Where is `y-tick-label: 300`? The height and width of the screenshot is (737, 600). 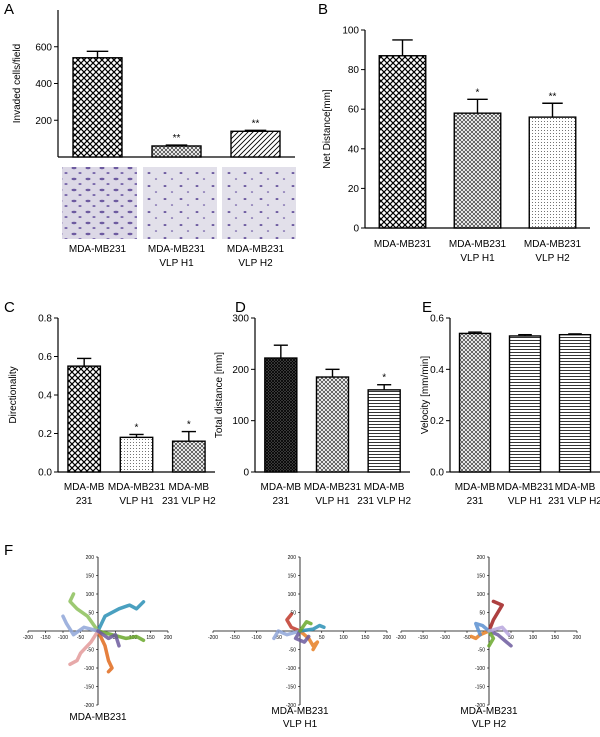
y-tick-label: 300 is located at coordinates (240, 319).